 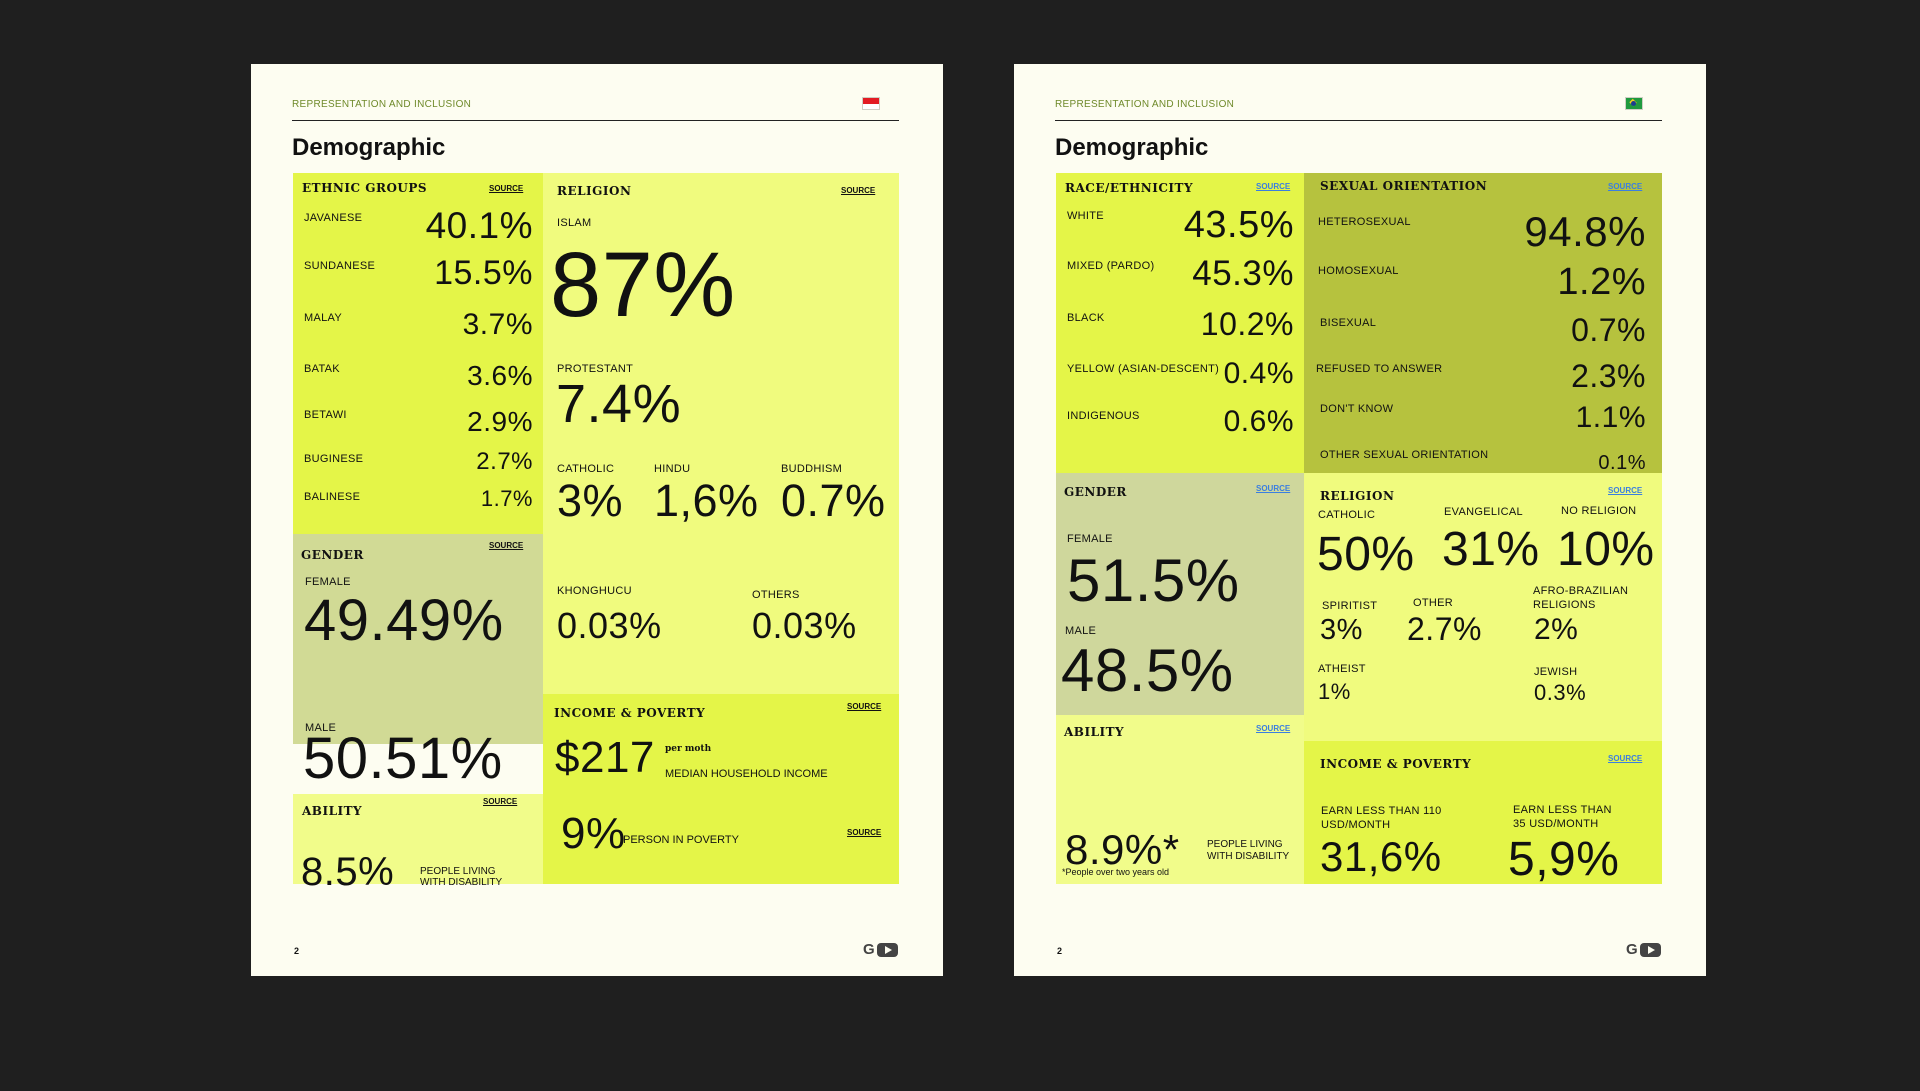 I want to click on youtube-icon, so click(x=887, y=949).